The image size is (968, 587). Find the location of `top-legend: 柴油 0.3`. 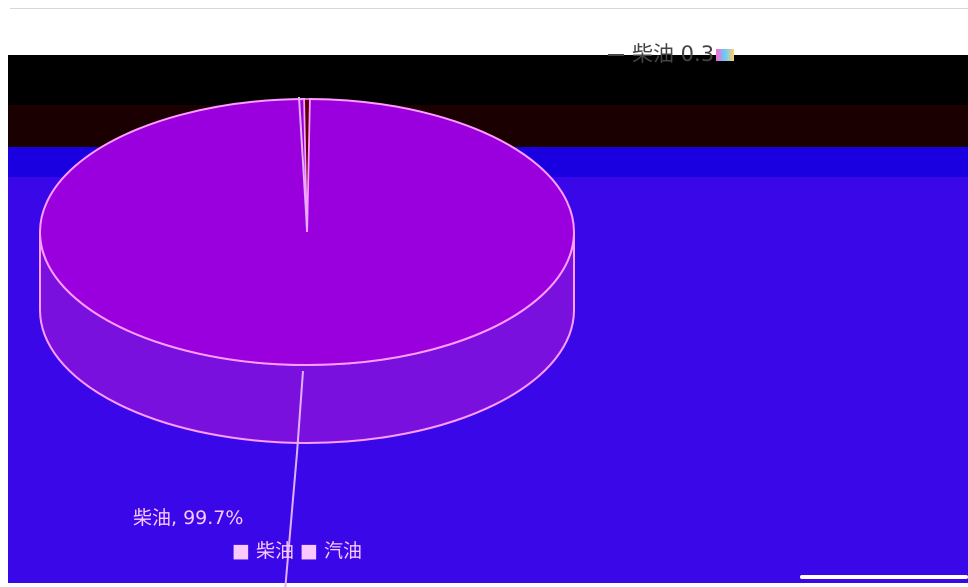

top-legend: 柴油 0.3 is located at coordinates (671, 53).